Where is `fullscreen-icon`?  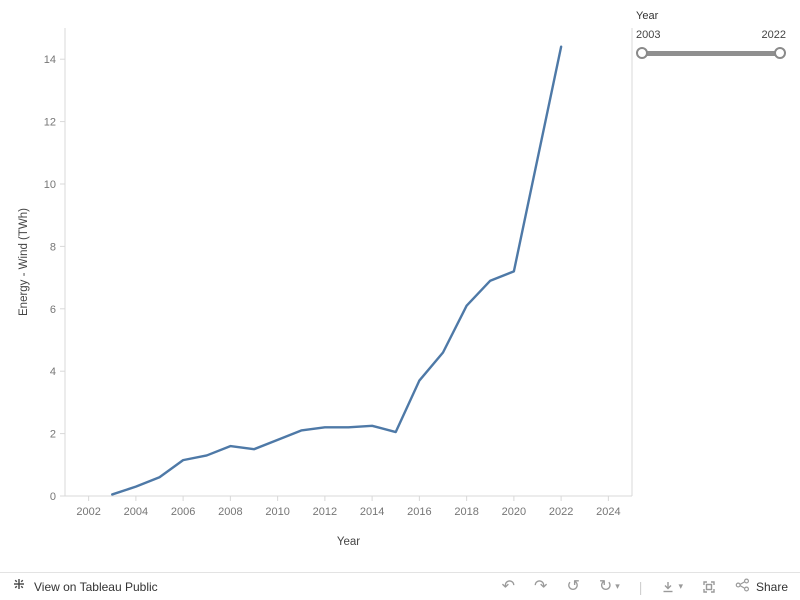
fullscreen-icon is located at coordinates (709, 587).